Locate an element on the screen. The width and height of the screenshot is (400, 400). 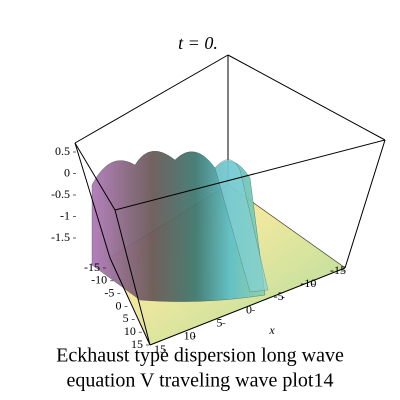
z-tick-label: -0.5 is located at coordinates (60, 194).